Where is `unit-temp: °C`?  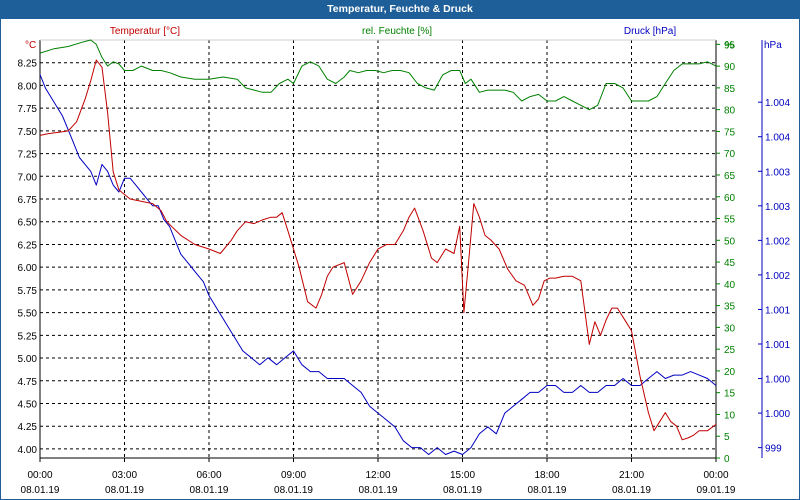 unit-temp: °C is located at coordinates (30, 45).